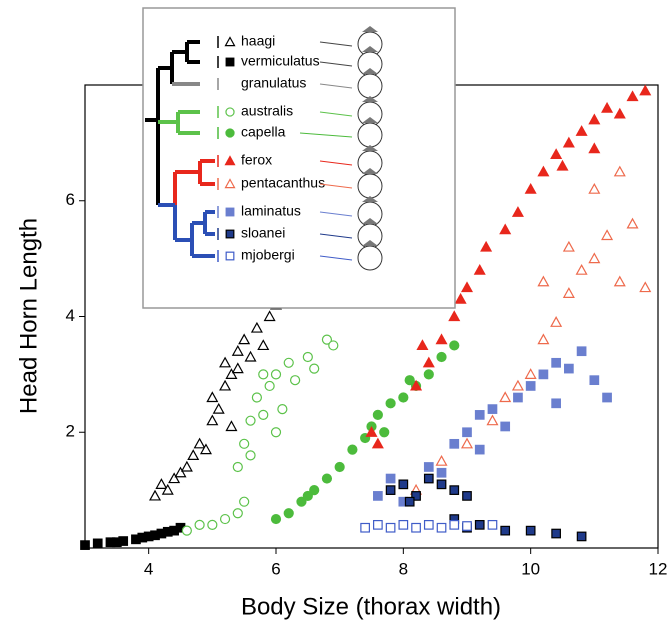 The width and height of the screenshot is (671, 634). I want to click on legend-label: capella, so click(263, 132).